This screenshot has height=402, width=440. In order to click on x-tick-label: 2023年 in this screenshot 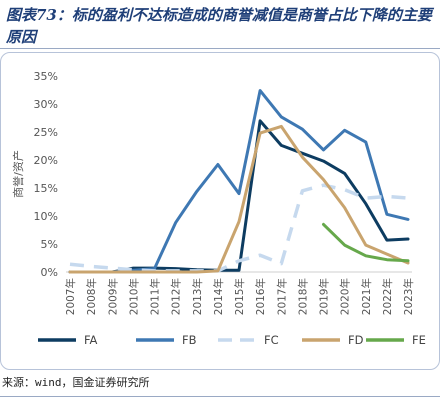, I will do `click(408, 296)`.